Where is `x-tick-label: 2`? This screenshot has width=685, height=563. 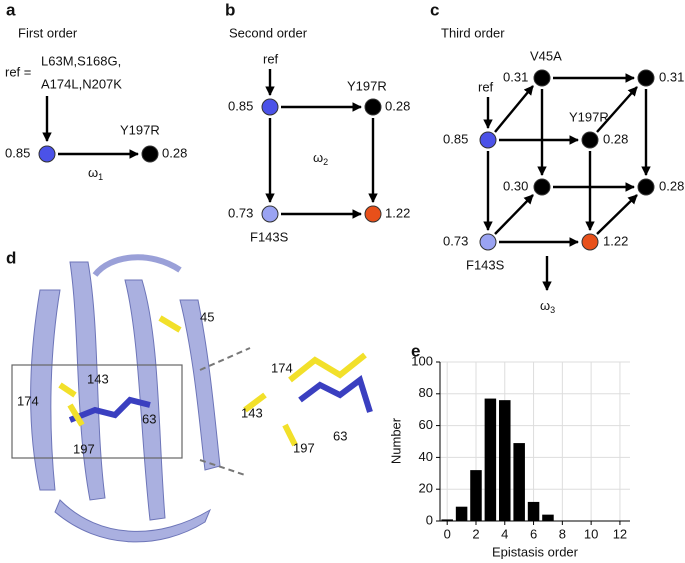 x-tick-label: 2 is located at coordinates (475, 533).